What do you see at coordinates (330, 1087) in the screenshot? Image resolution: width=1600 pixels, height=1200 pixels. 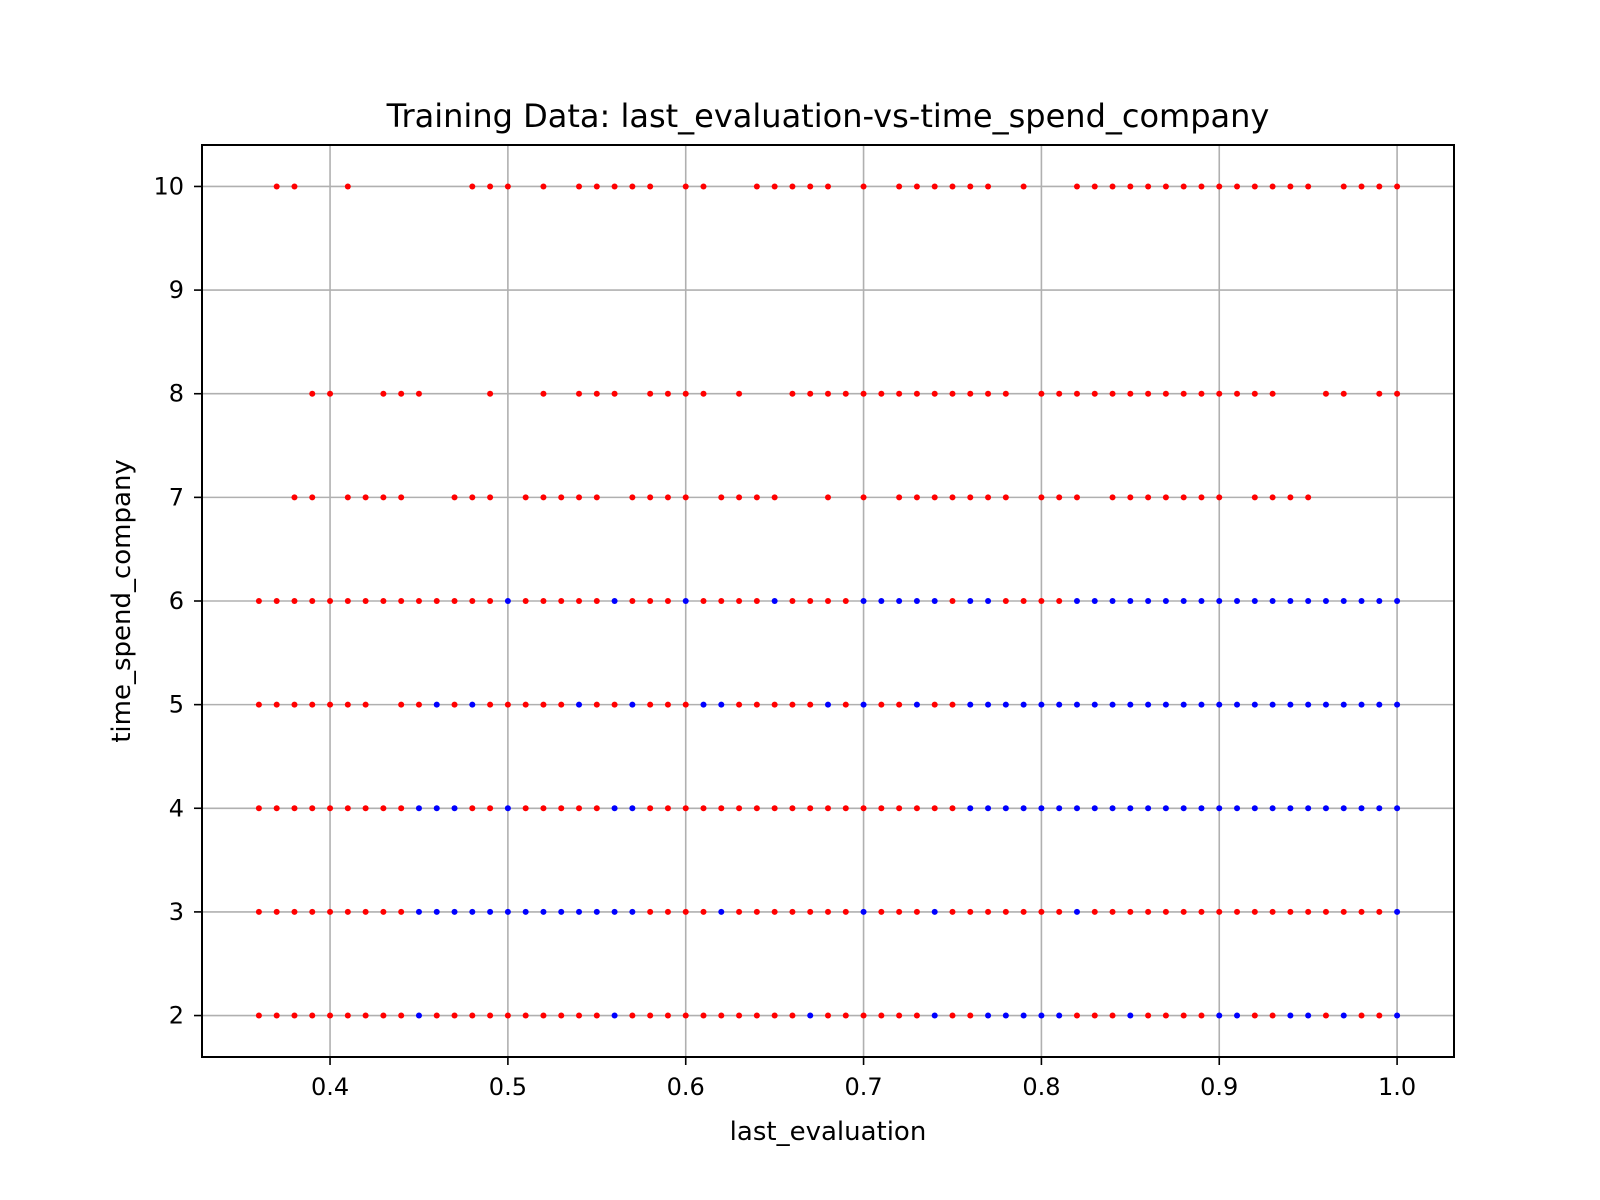 I see `x-tick-label: 0.4` at bounding box center [330, 1087].